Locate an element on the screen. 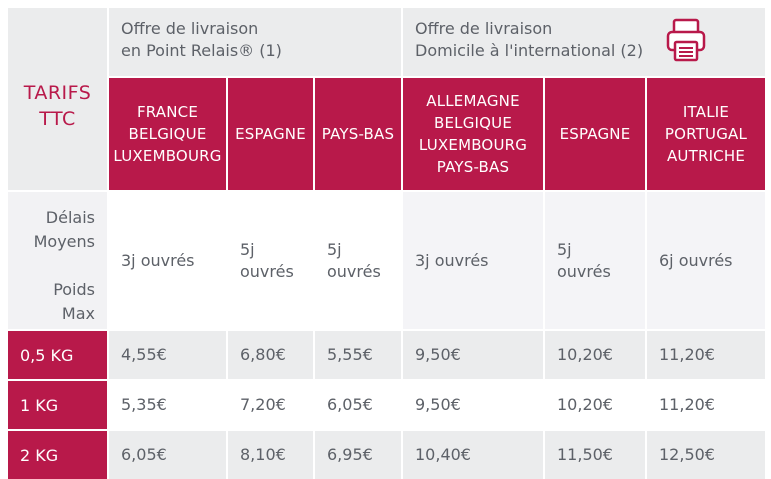 The width and height of the screenshot is (771, 479). delai-cell: 6j ouvrés is located at coordinates (706, 260).